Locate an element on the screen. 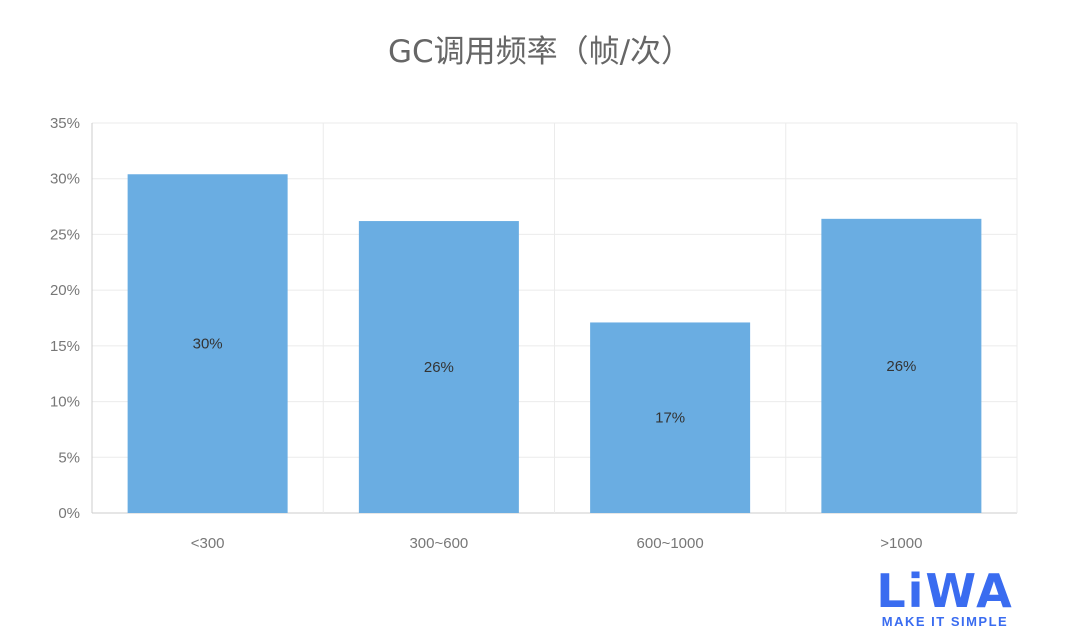 The height and width of the screenshot is (638, 1080). data-label: 30% is located at coordinates (208, 344).